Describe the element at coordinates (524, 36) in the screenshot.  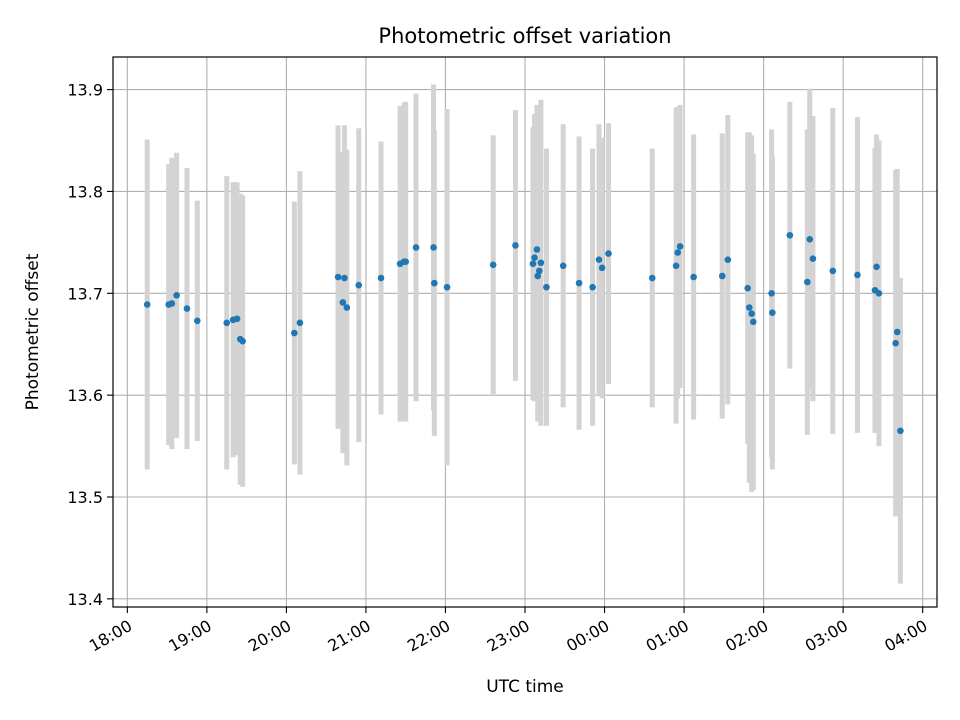
I see `chart-title: Photometric offset variation` at that location.